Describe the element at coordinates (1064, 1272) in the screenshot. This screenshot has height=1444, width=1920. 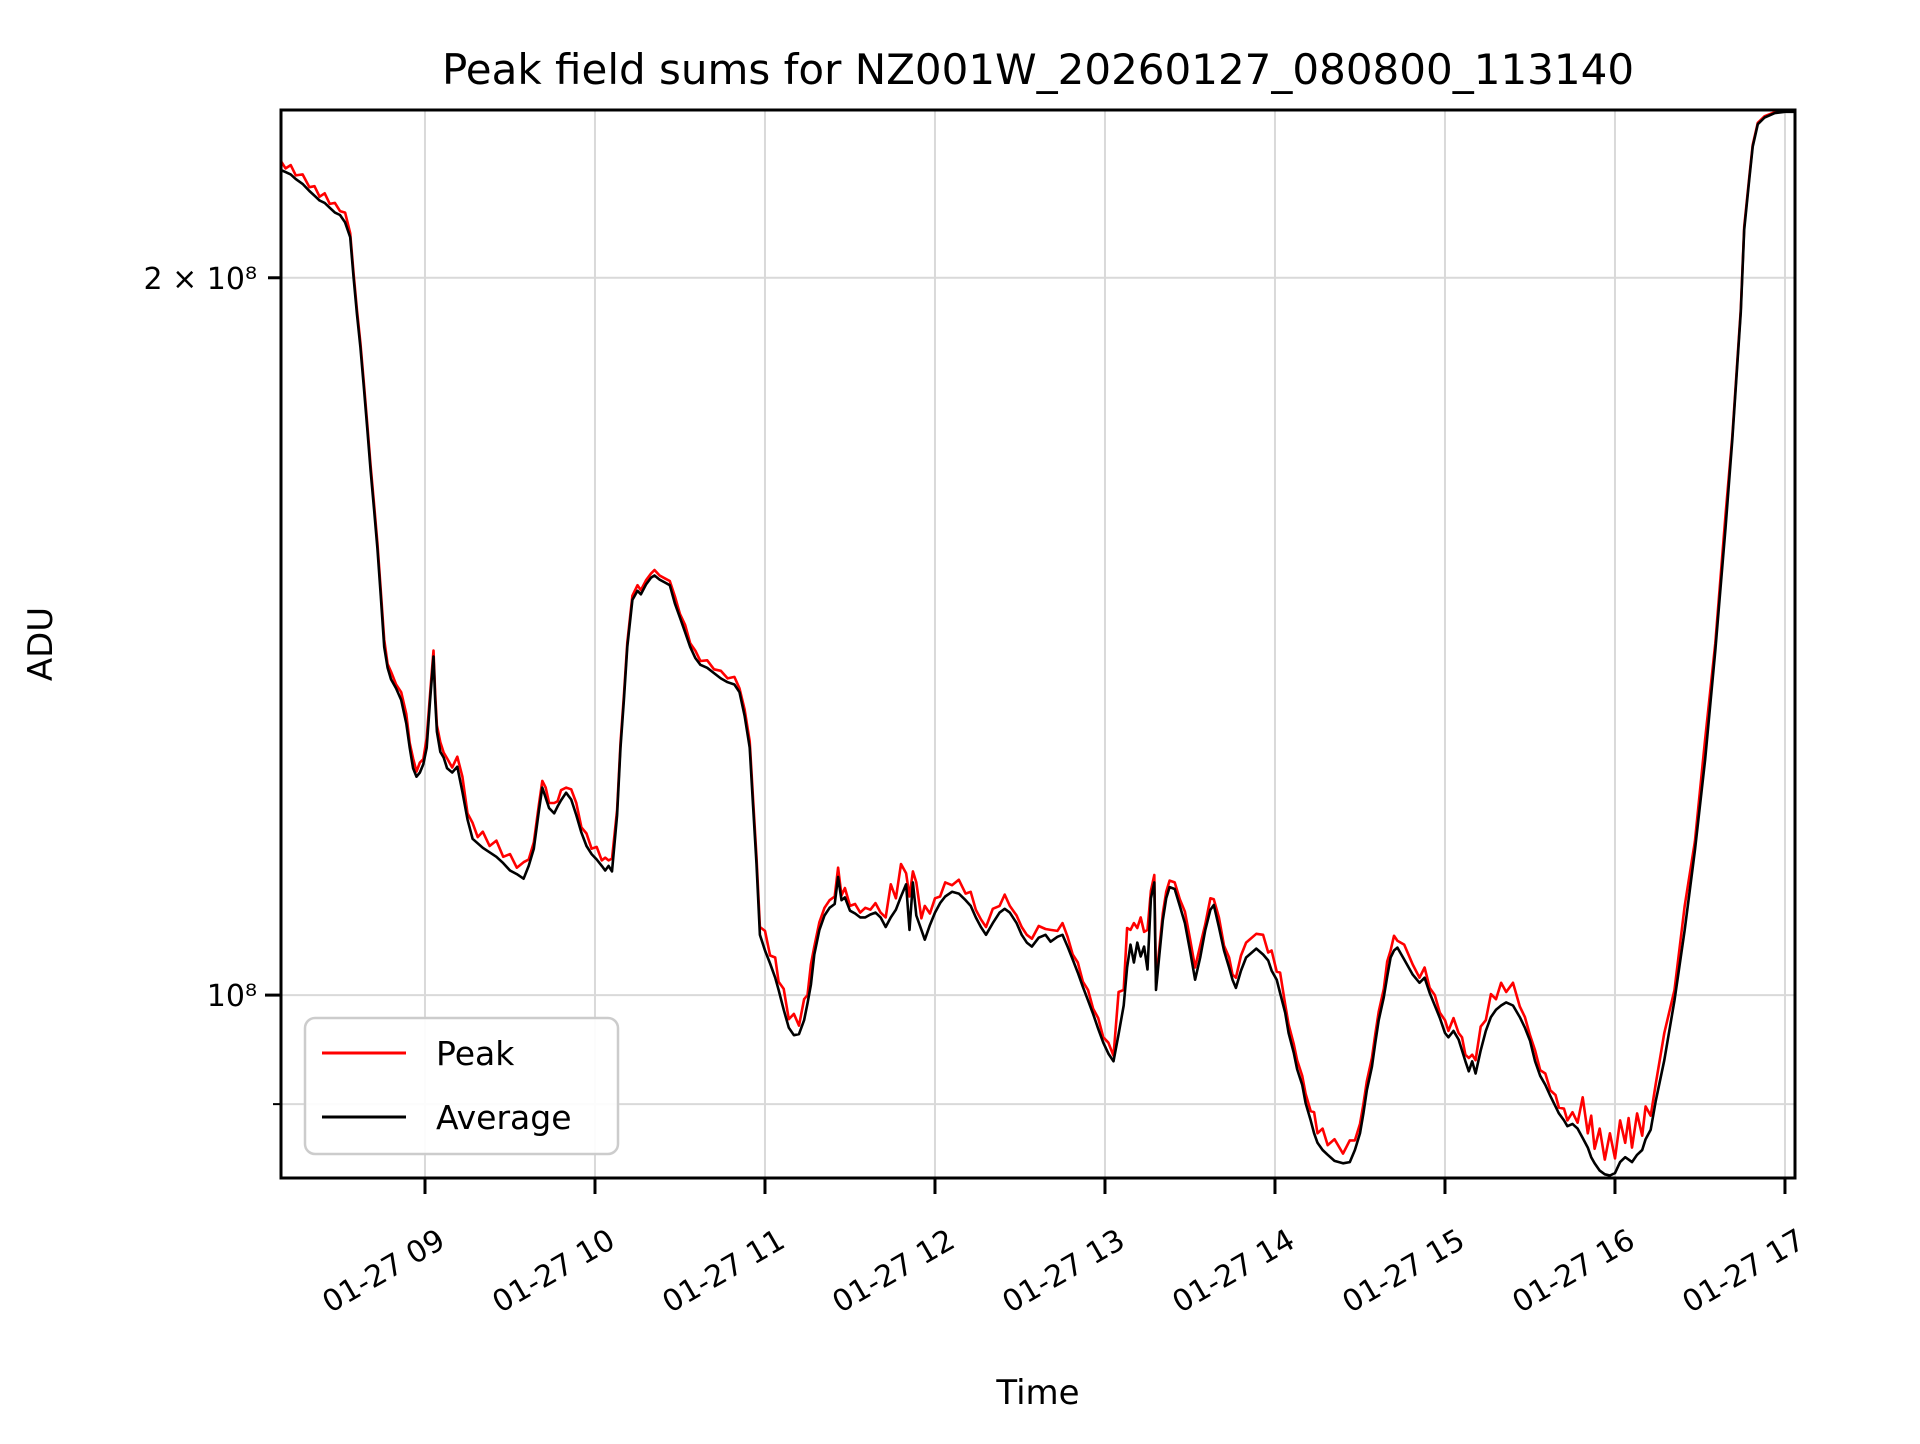
I see `x-tick-label-01-27-13: 01-27 13` at that location.